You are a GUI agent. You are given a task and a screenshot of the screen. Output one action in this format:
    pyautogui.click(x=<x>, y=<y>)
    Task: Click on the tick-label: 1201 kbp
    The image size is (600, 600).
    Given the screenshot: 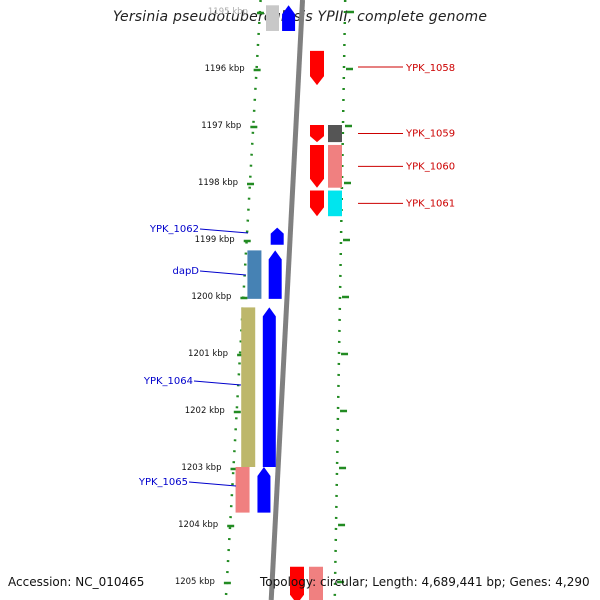 What is the action you would take?
    pyautogui.click(x=208, y=354)
    